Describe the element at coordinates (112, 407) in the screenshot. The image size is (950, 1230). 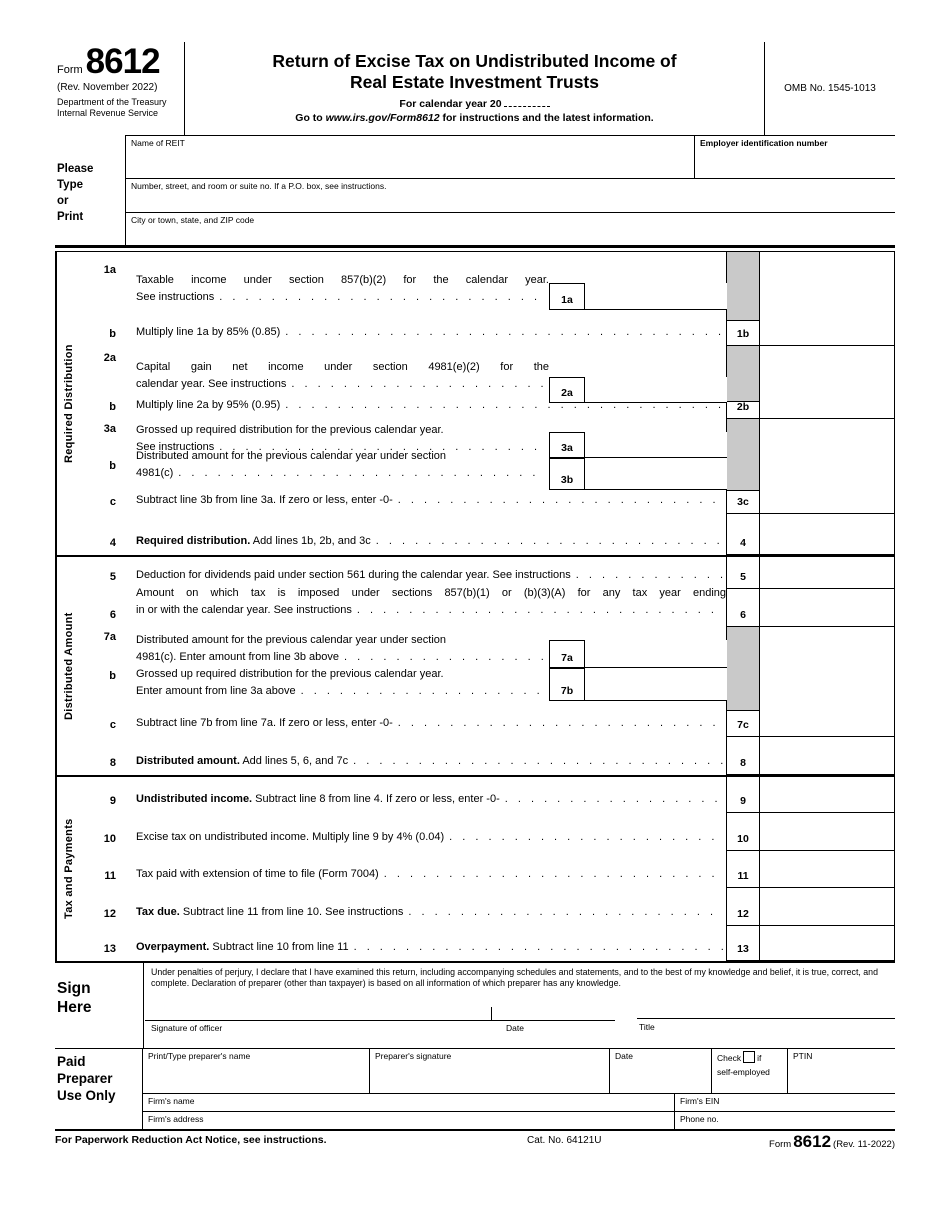
I see `line-2b-number: b` at that location.